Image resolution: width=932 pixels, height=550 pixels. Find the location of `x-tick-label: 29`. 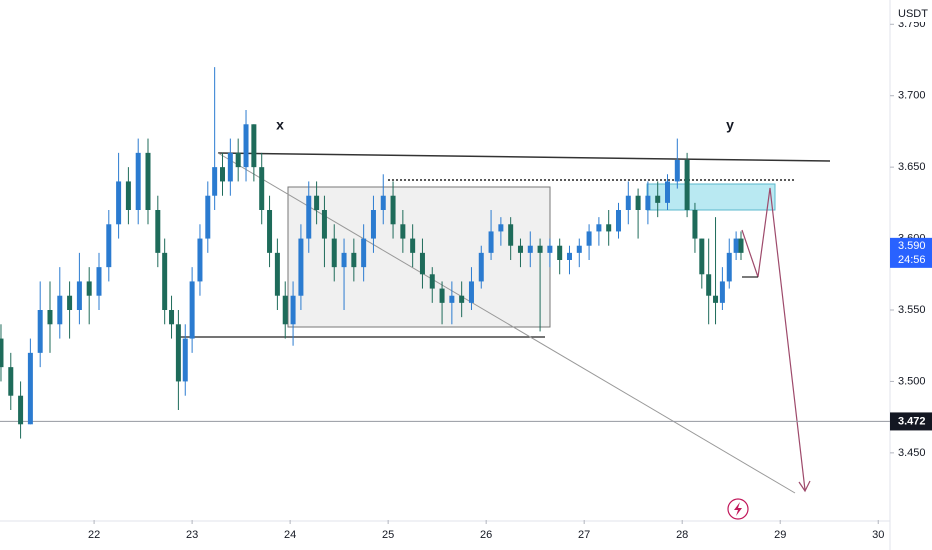

x-tick-label: 29 is located at coordinates (780, 535).